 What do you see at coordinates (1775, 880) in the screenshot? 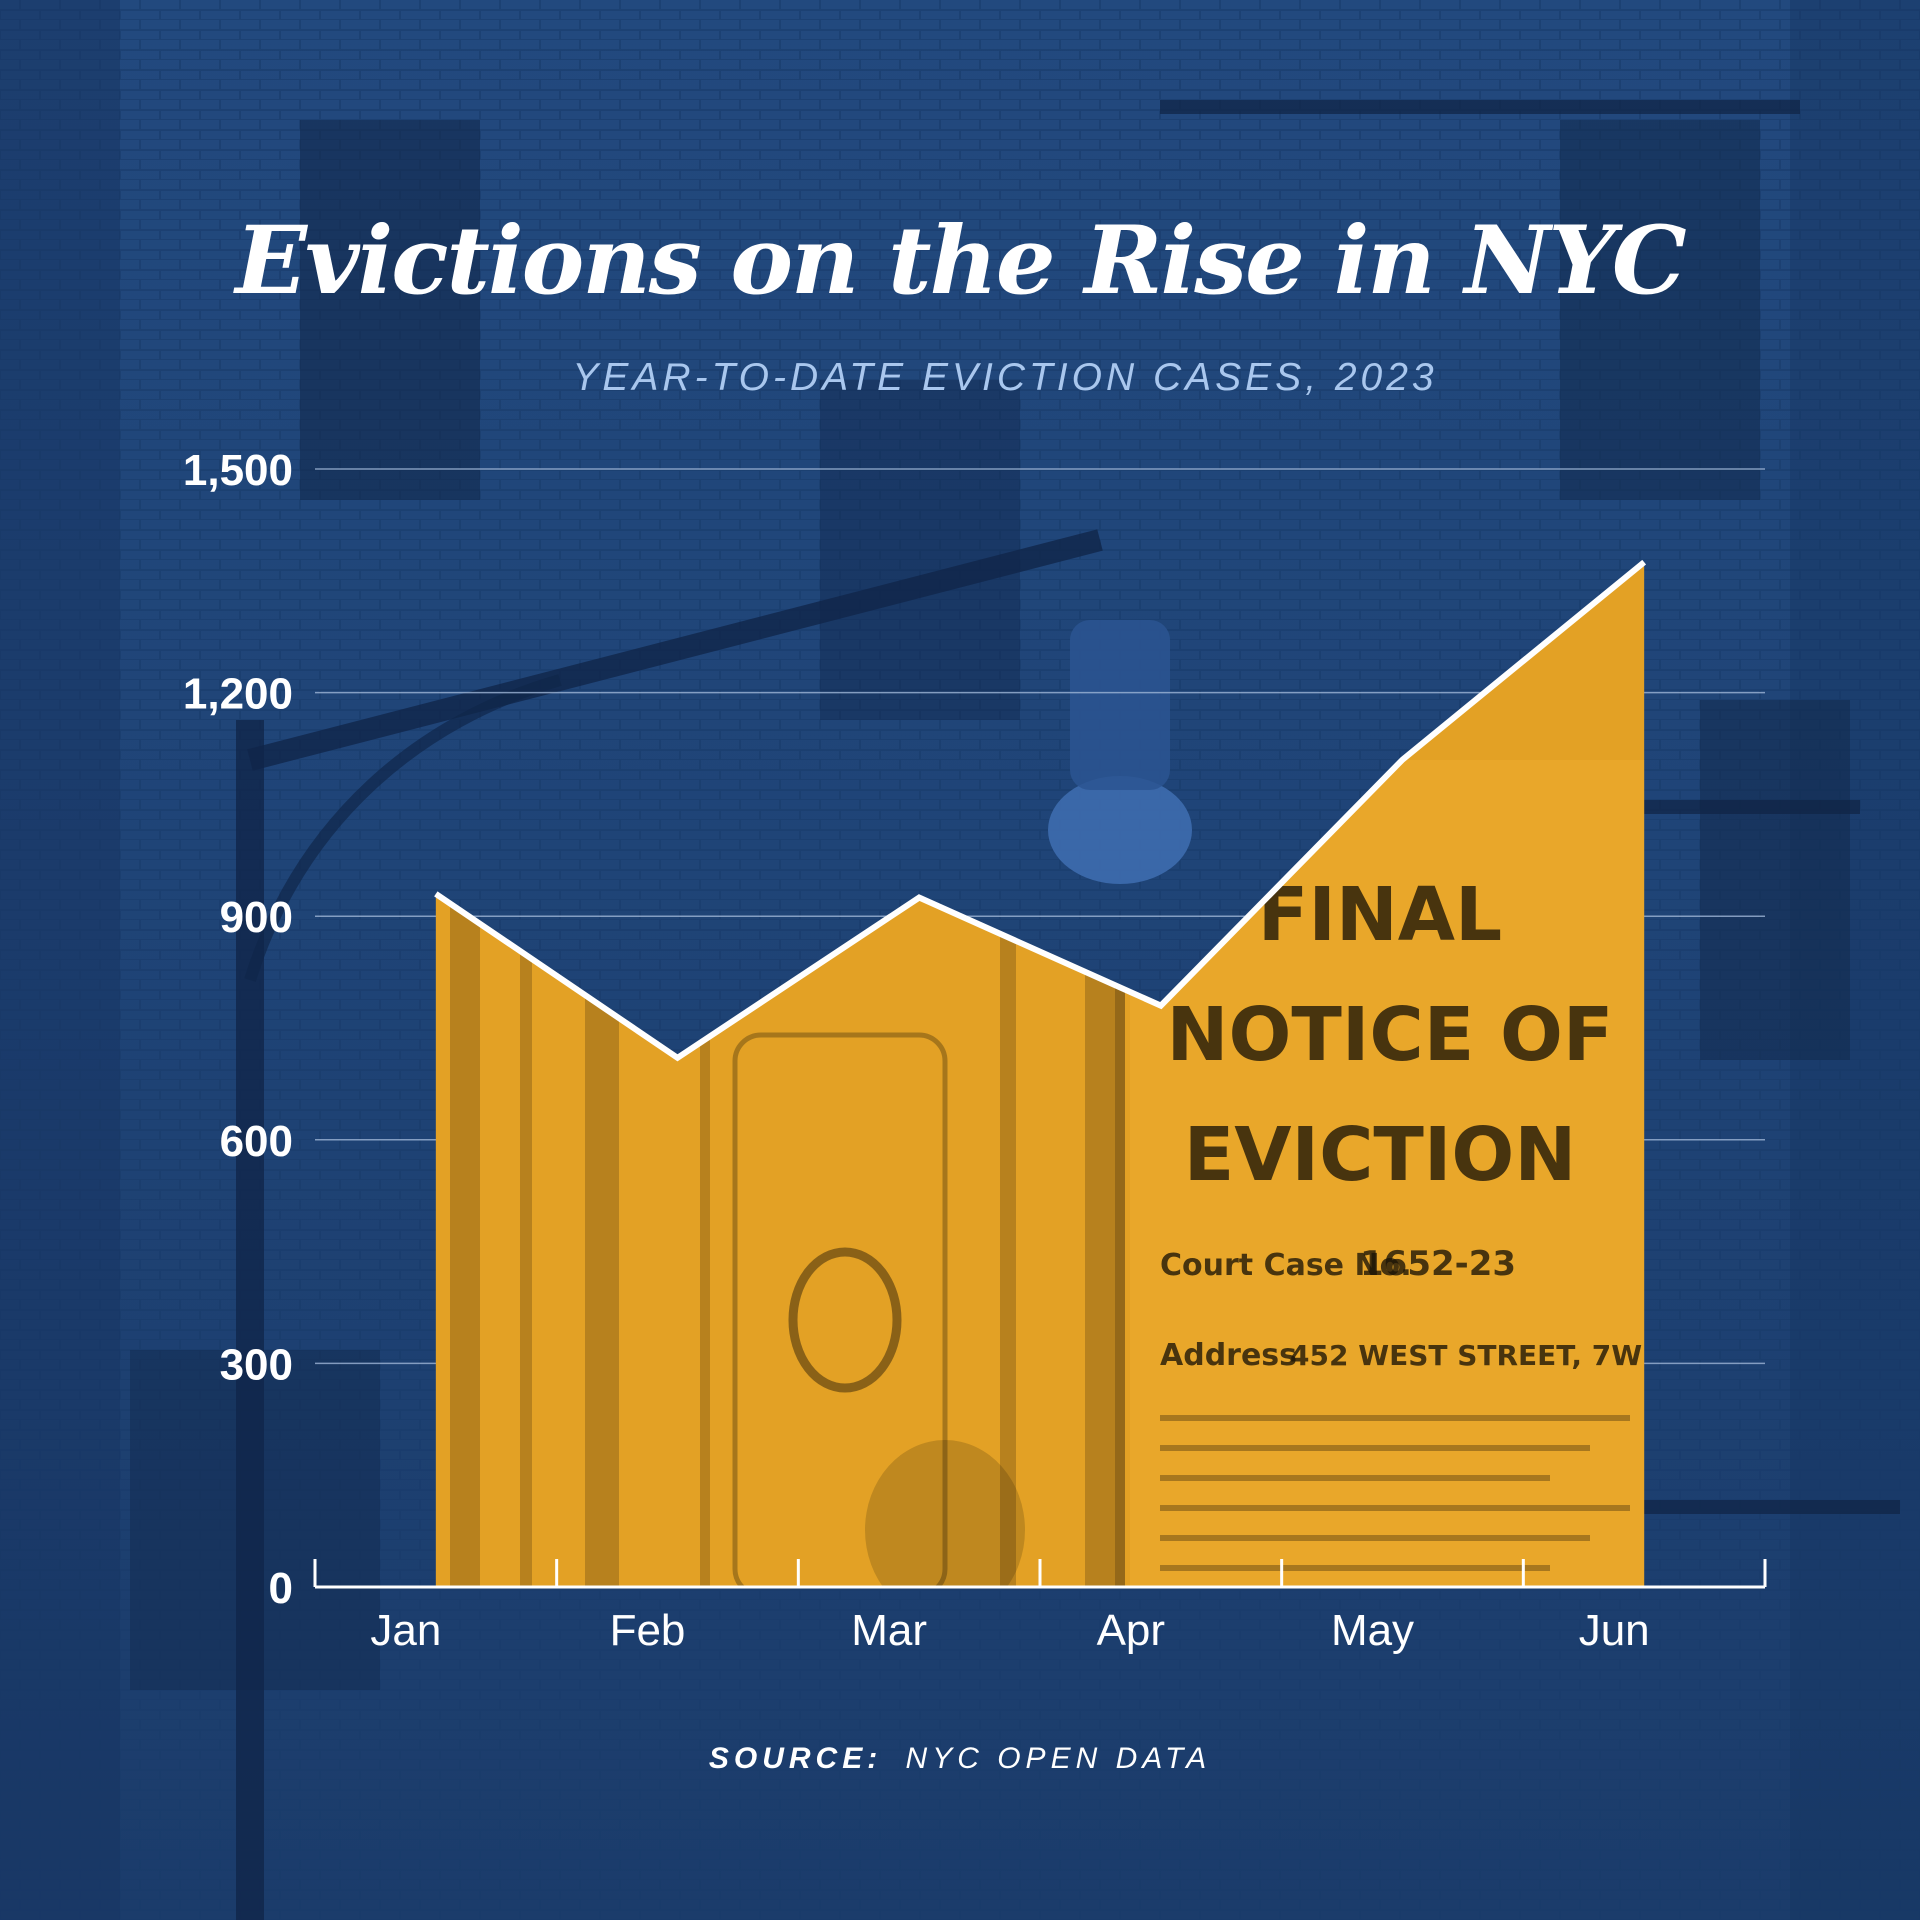
I see `window-mid-right` at bounding box center [1775, 880].